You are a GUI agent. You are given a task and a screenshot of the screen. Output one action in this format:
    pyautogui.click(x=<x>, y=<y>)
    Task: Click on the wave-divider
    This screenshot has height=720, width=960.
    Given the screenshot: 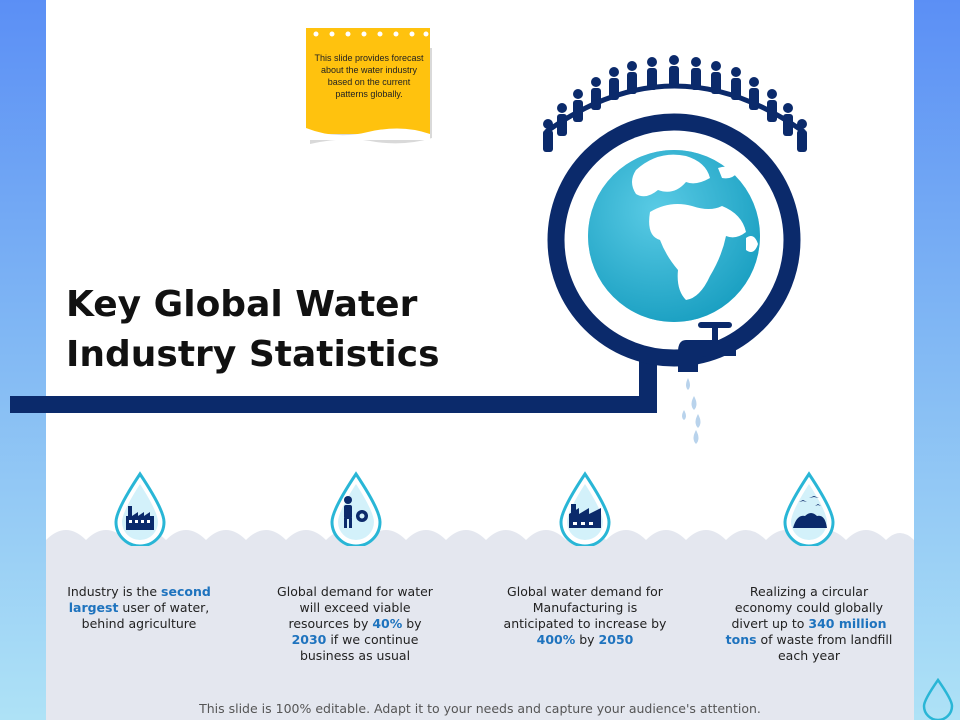 What is the action you would take?
    pyautogui.click(x=480, y=545)
    